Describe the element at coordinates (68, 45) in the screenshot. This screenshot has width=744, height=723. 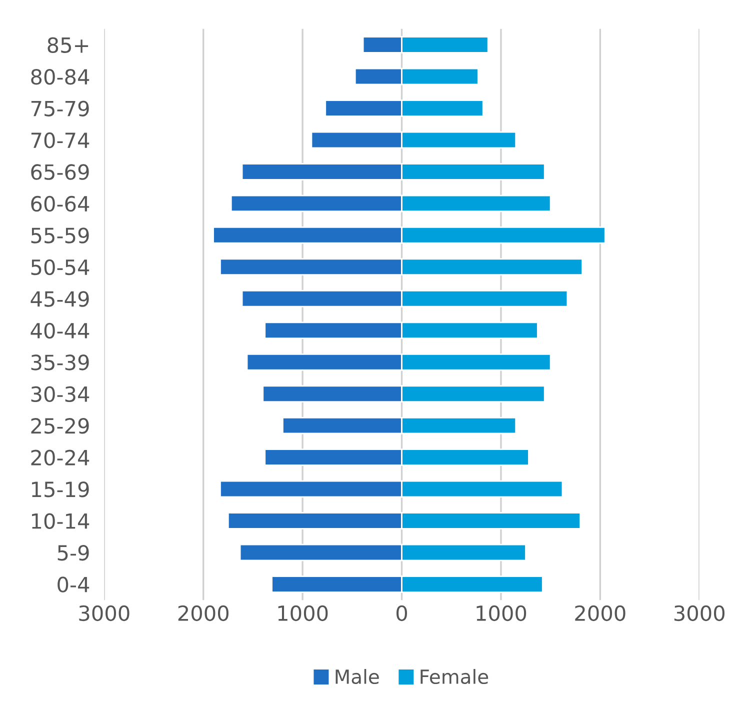
I see `y-tick-label: 85+` at that location.